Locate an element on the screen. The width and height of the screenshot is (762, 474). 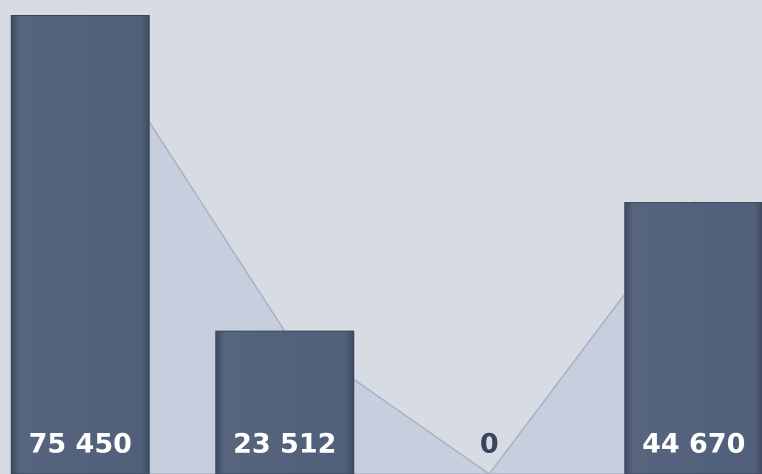
value-label: 0 is located at coordinates (489, 444).